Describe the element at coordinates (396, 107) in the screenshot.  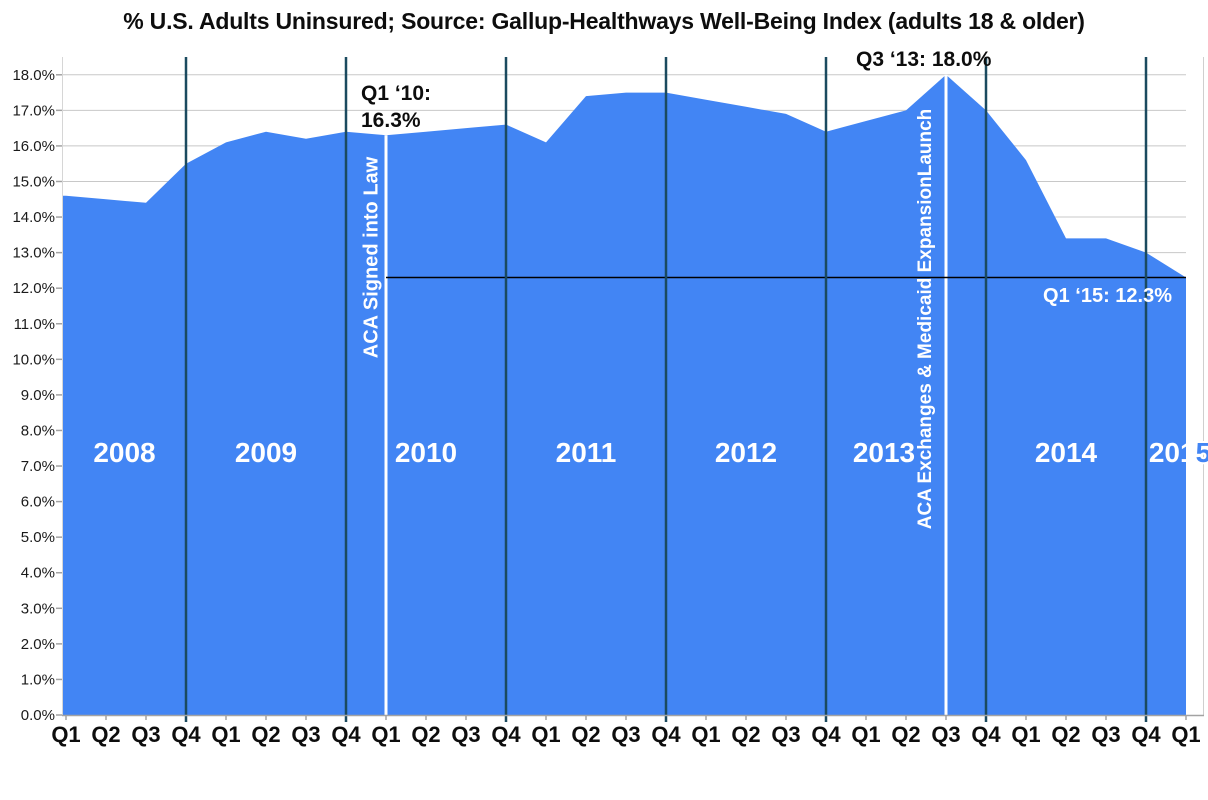
I see `annotation-q1-2010: Q1 ‘10: 16.3%` at that location.